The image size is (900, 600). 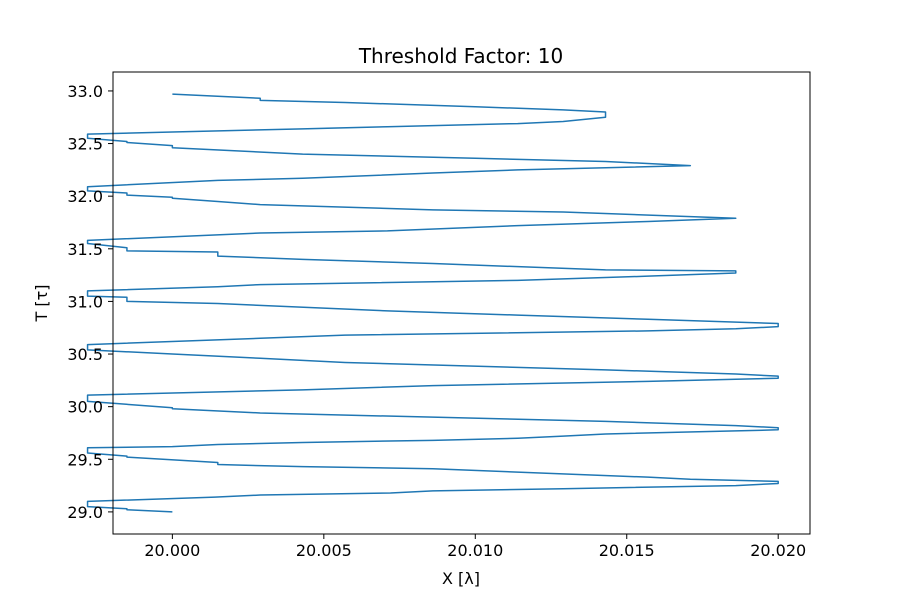 I want to click on y-tick-label: 31.0, so click(x=85, y=301).